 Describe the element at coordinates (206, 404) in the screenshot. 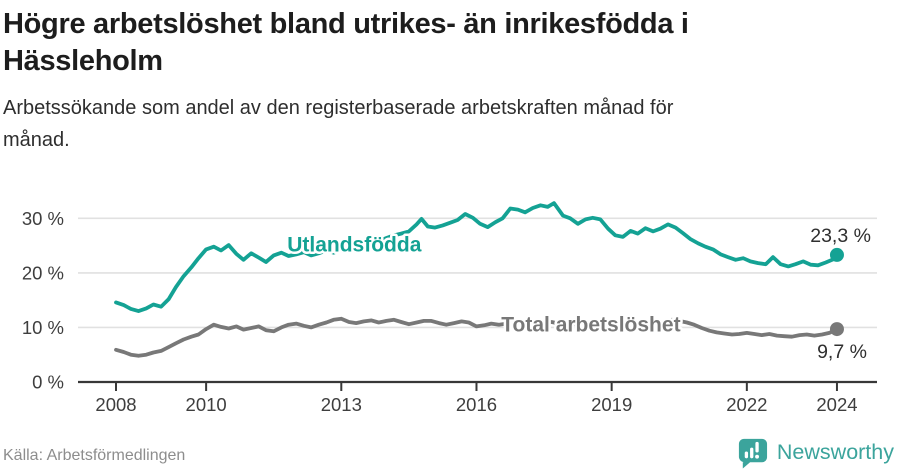

I see `x-tick-label: 2010` at that location.